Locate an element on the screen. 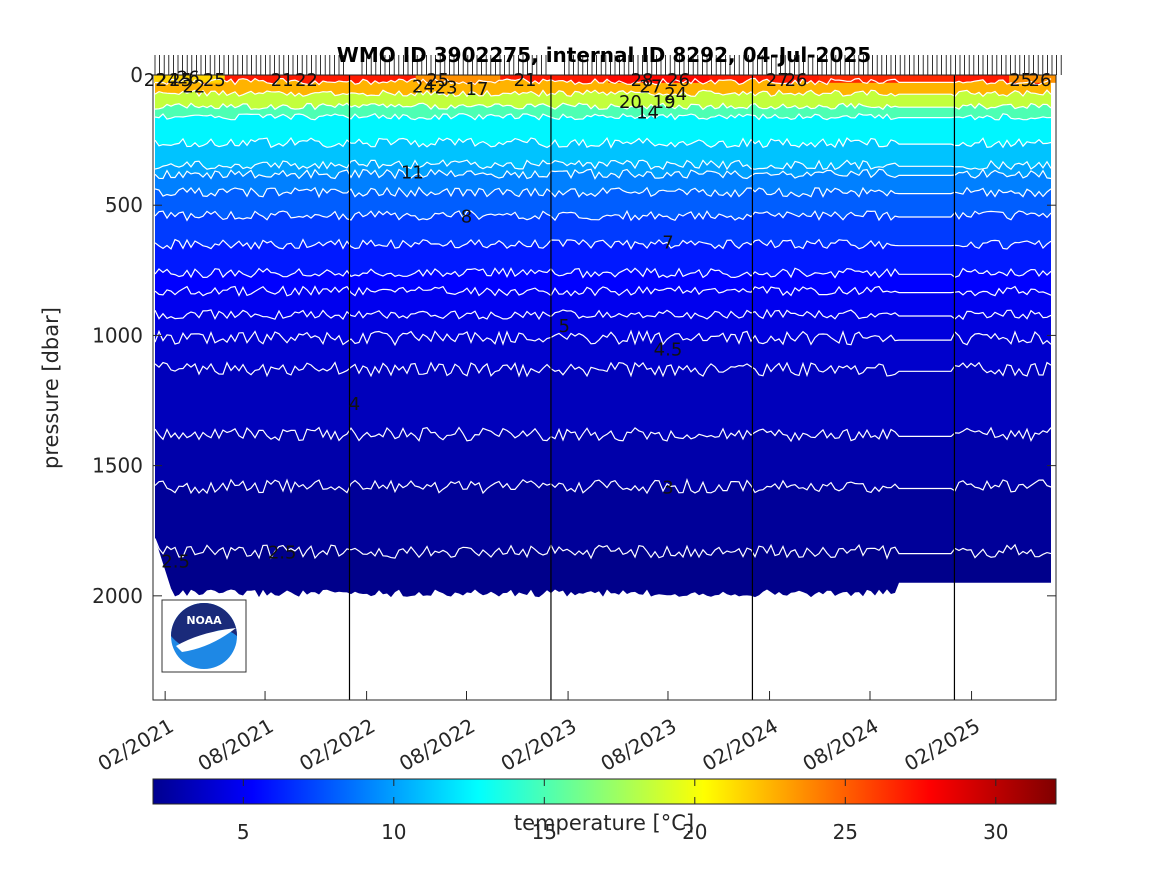  contour-label: 7 is located at coordinates (667, 243).